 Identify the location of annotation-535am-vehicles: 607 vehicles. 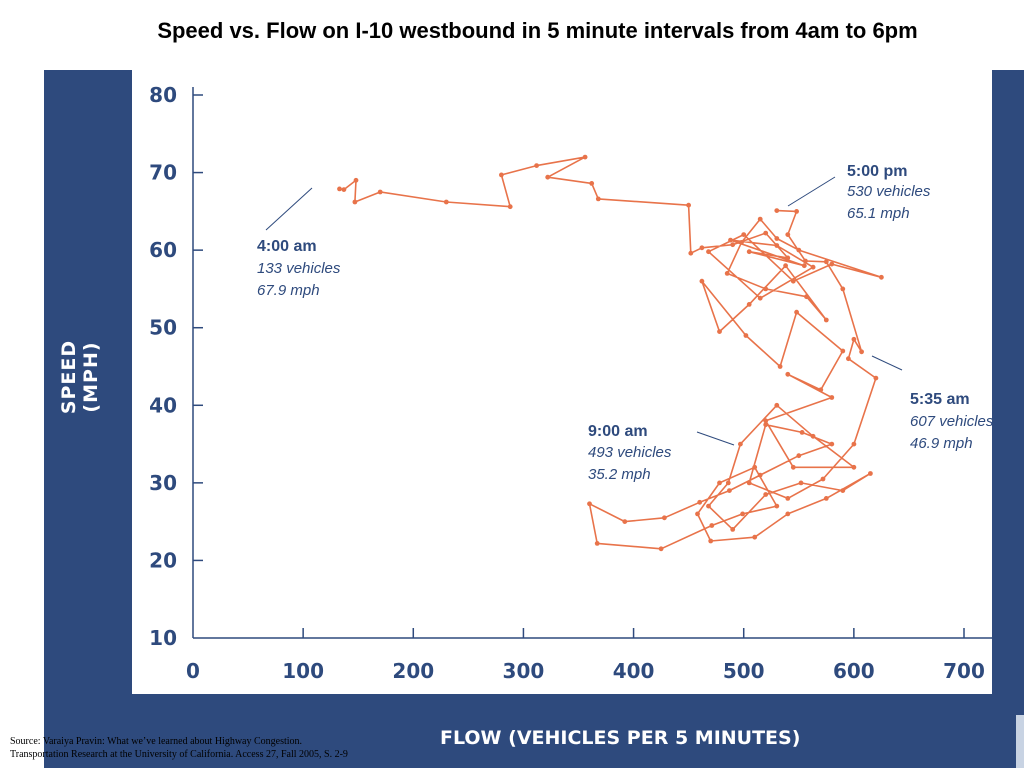
(951, 421).